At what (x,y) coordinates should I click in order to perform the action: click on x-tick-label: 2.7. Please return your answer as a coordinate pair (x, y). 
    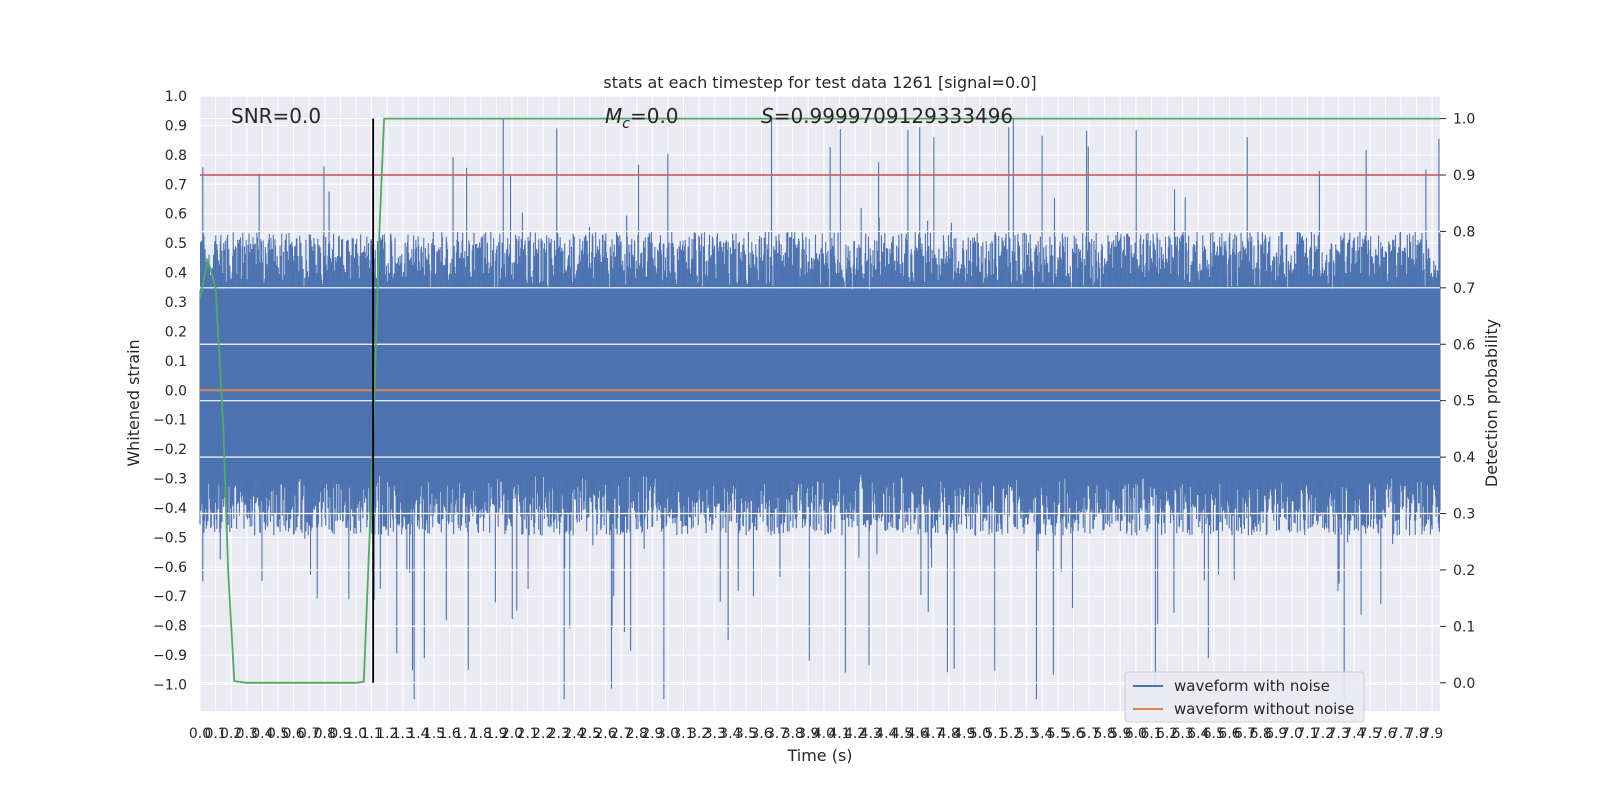
    Looking at the image, I should click on (621, 734).